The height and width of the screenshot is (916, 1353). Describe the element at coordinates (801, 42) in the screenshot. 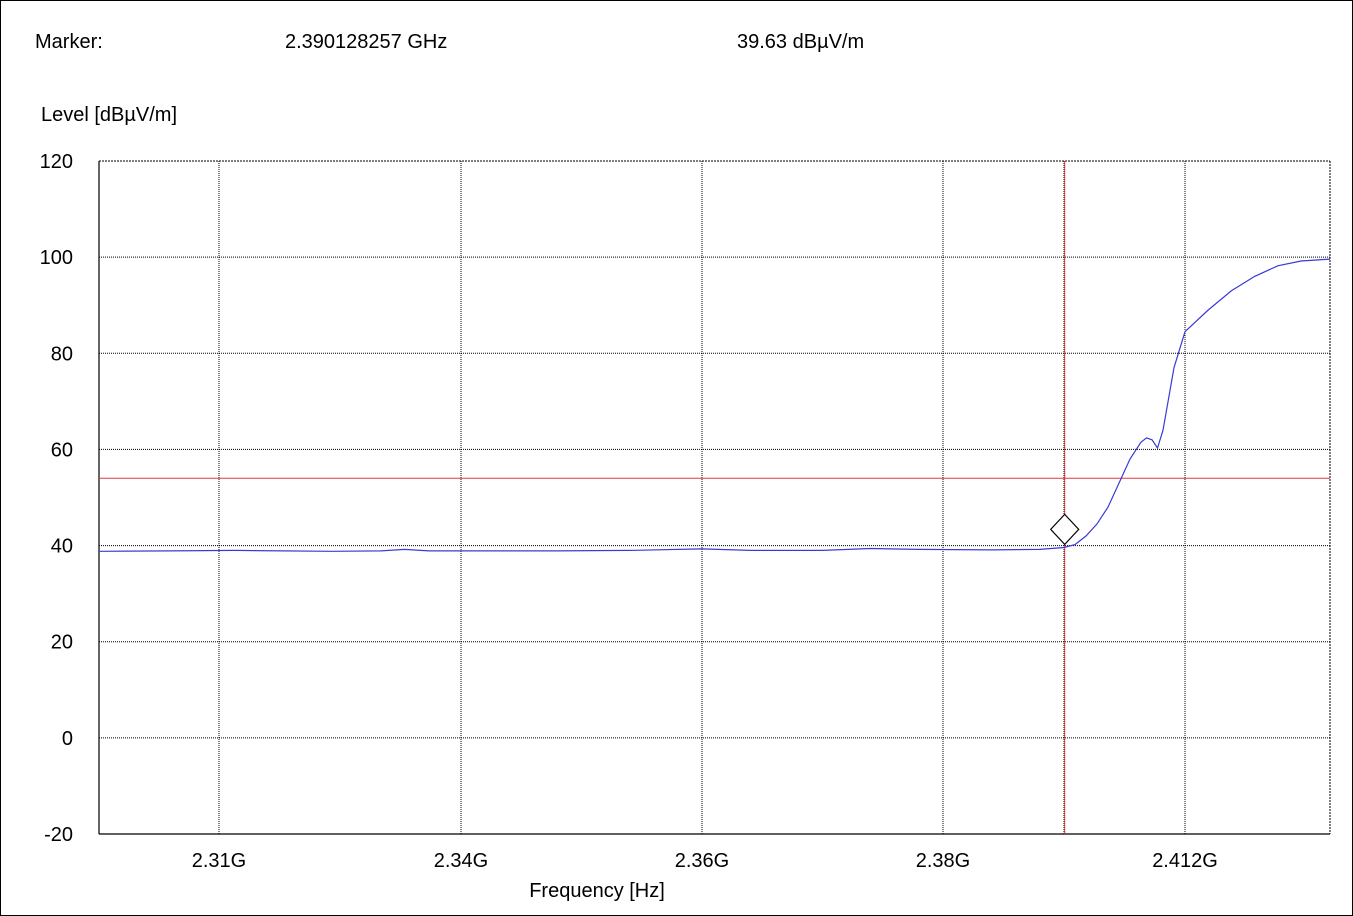

I see `marker-level: 39.63 dBµV/m` at that location.